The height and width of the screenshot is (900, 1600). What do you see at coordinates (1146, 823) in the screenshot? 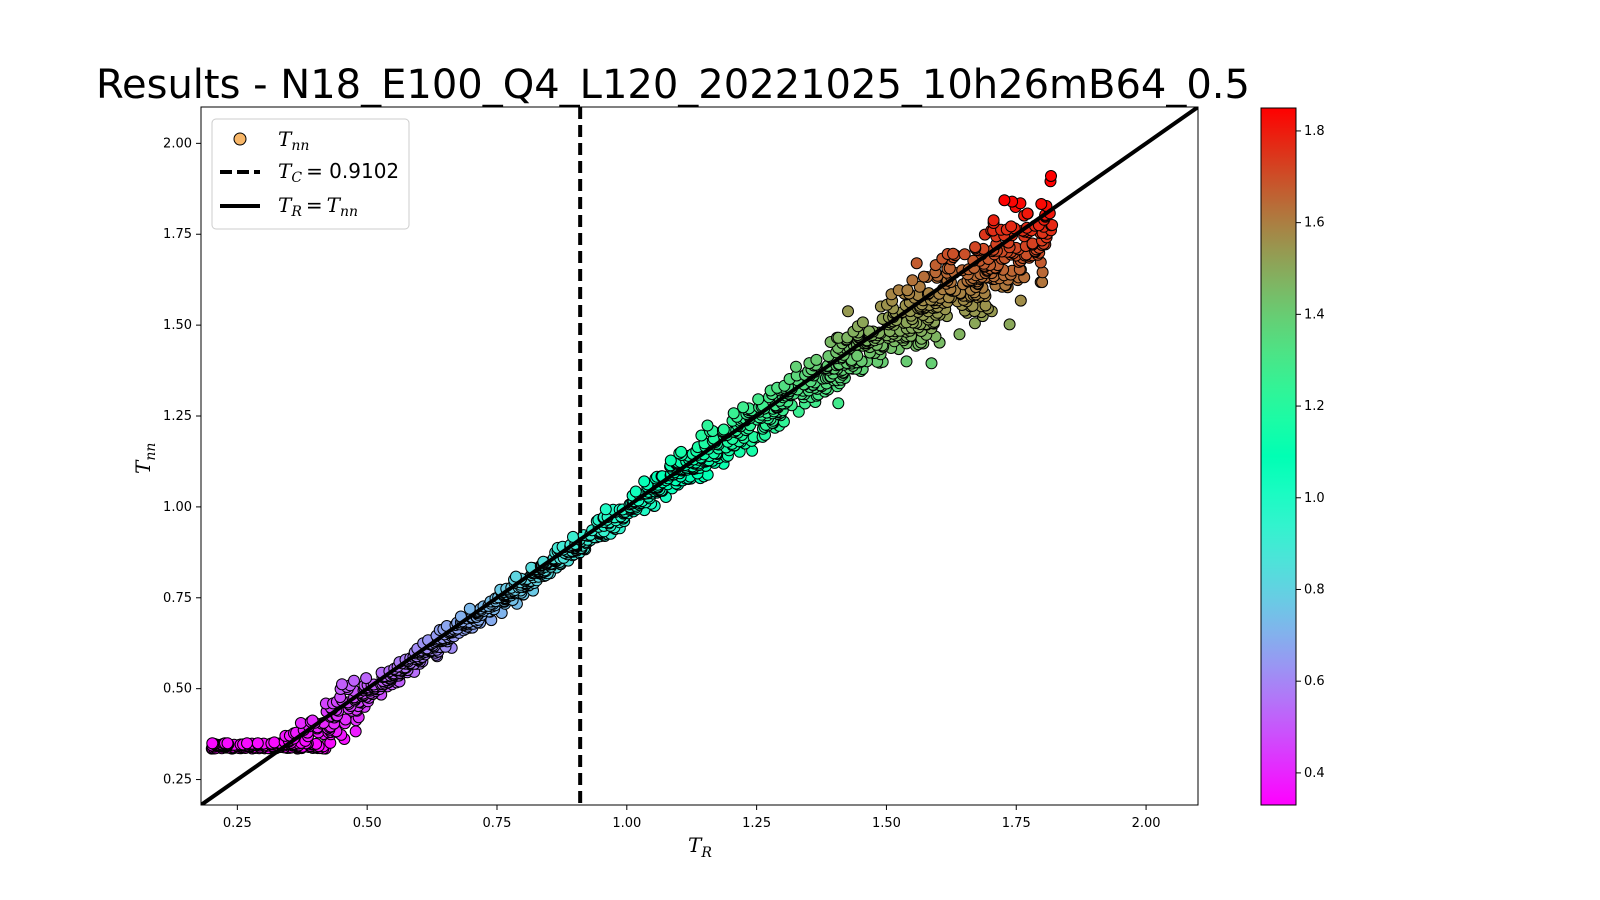
I see `x-tick-label: 2.00` at bounding box center [1146, 823].